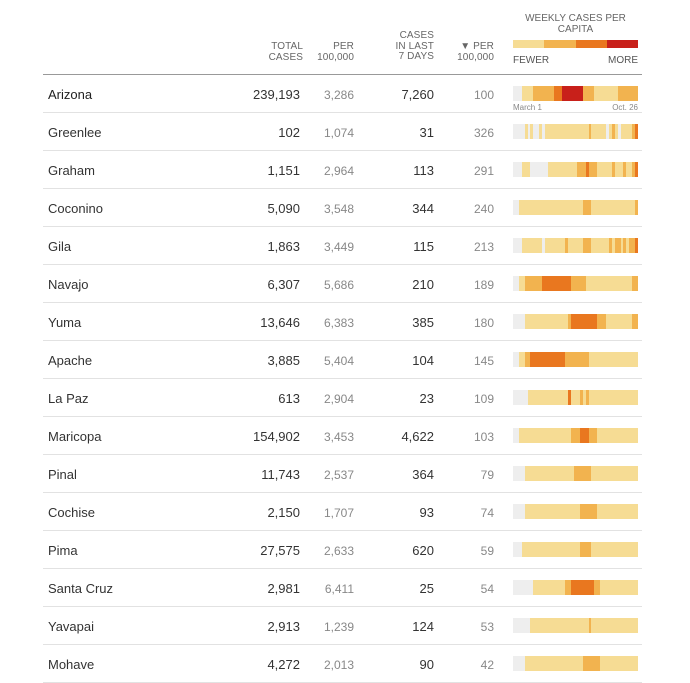  Describe the element at coordinates (423, 550) in the screenshot. I see `cases-last-7-days: 620` at that location.